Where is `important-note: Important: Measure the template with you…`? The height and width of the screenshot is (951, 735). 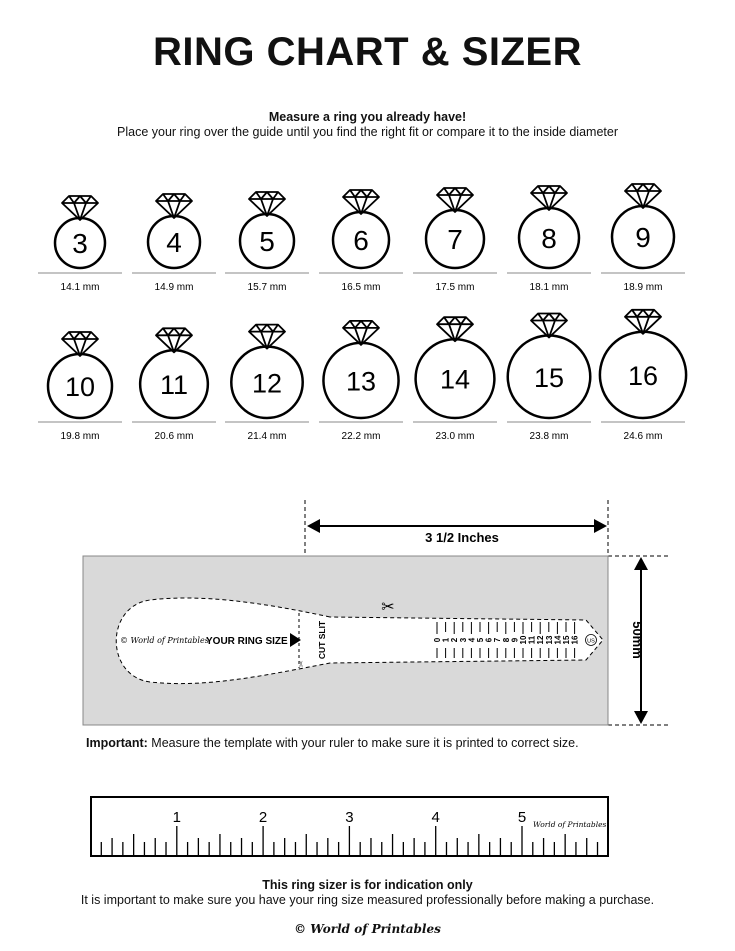 important-note: Important: Measure the template with you… is located at coordinates (332, 743).